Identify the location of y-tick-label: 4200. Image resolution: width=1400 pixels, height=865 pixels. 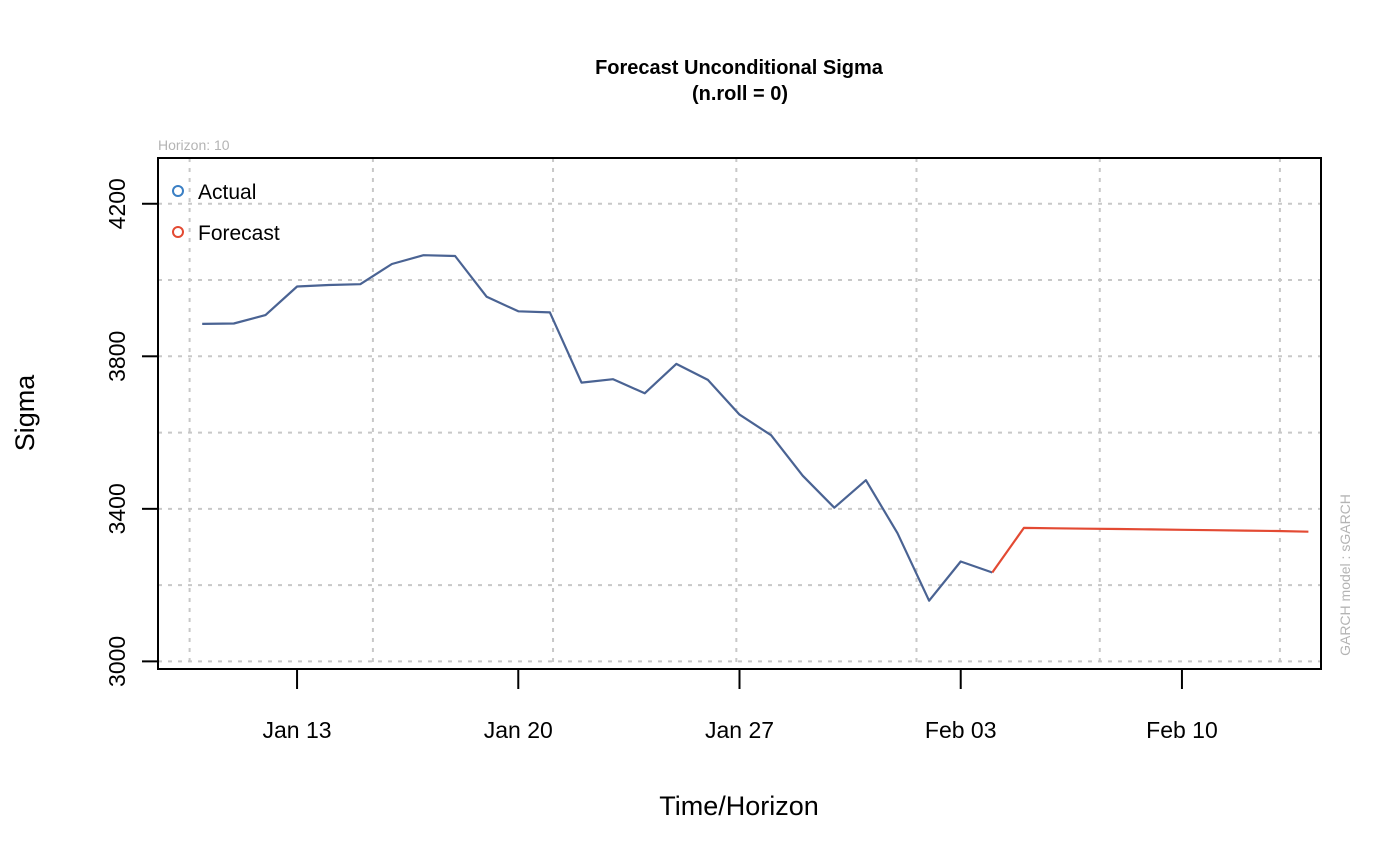
(117, 203).